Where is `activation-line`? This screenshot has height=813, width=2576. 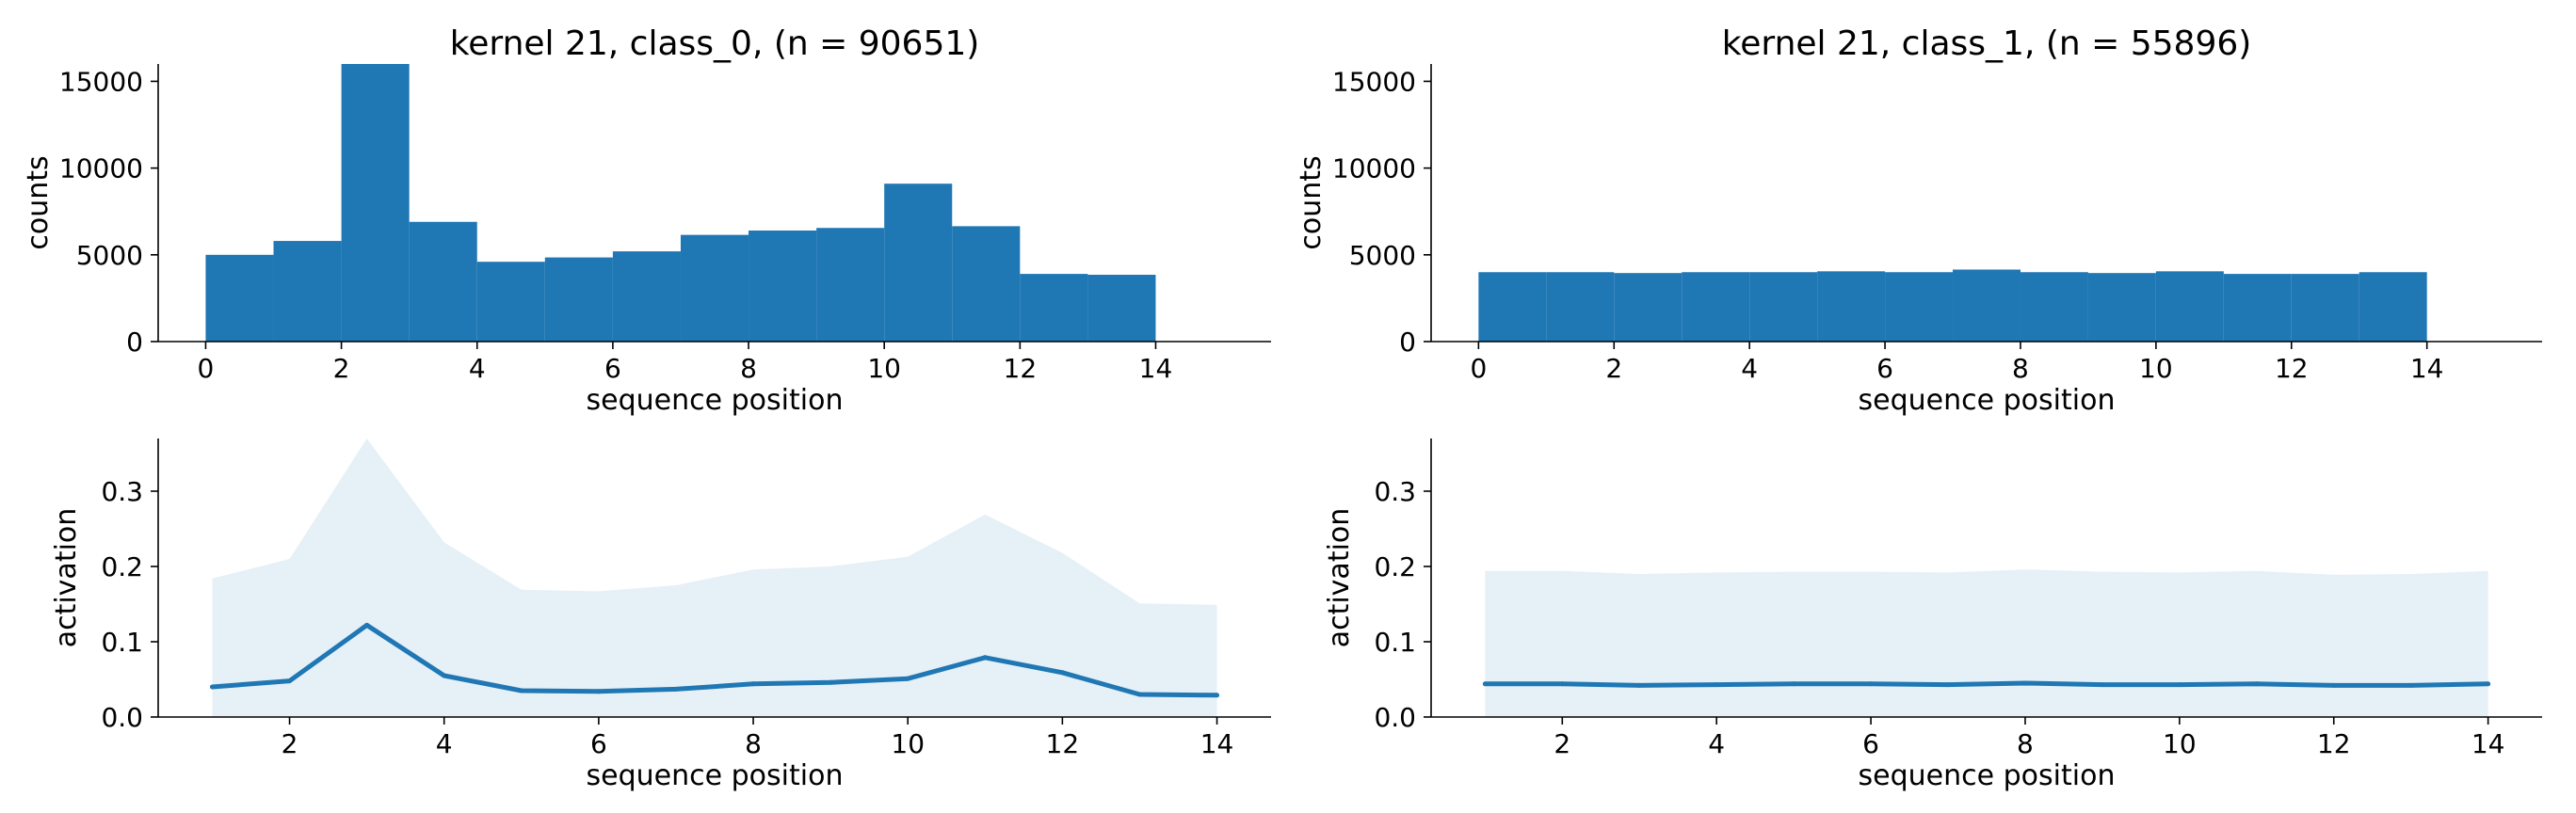 activation-line is located at coordinates (1986, 684).